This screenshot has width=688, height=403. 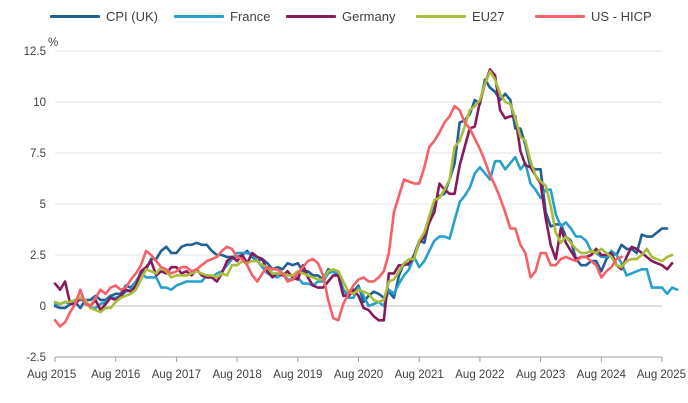 I want to click on legend-label: Germany, so click(x=369, y=16).